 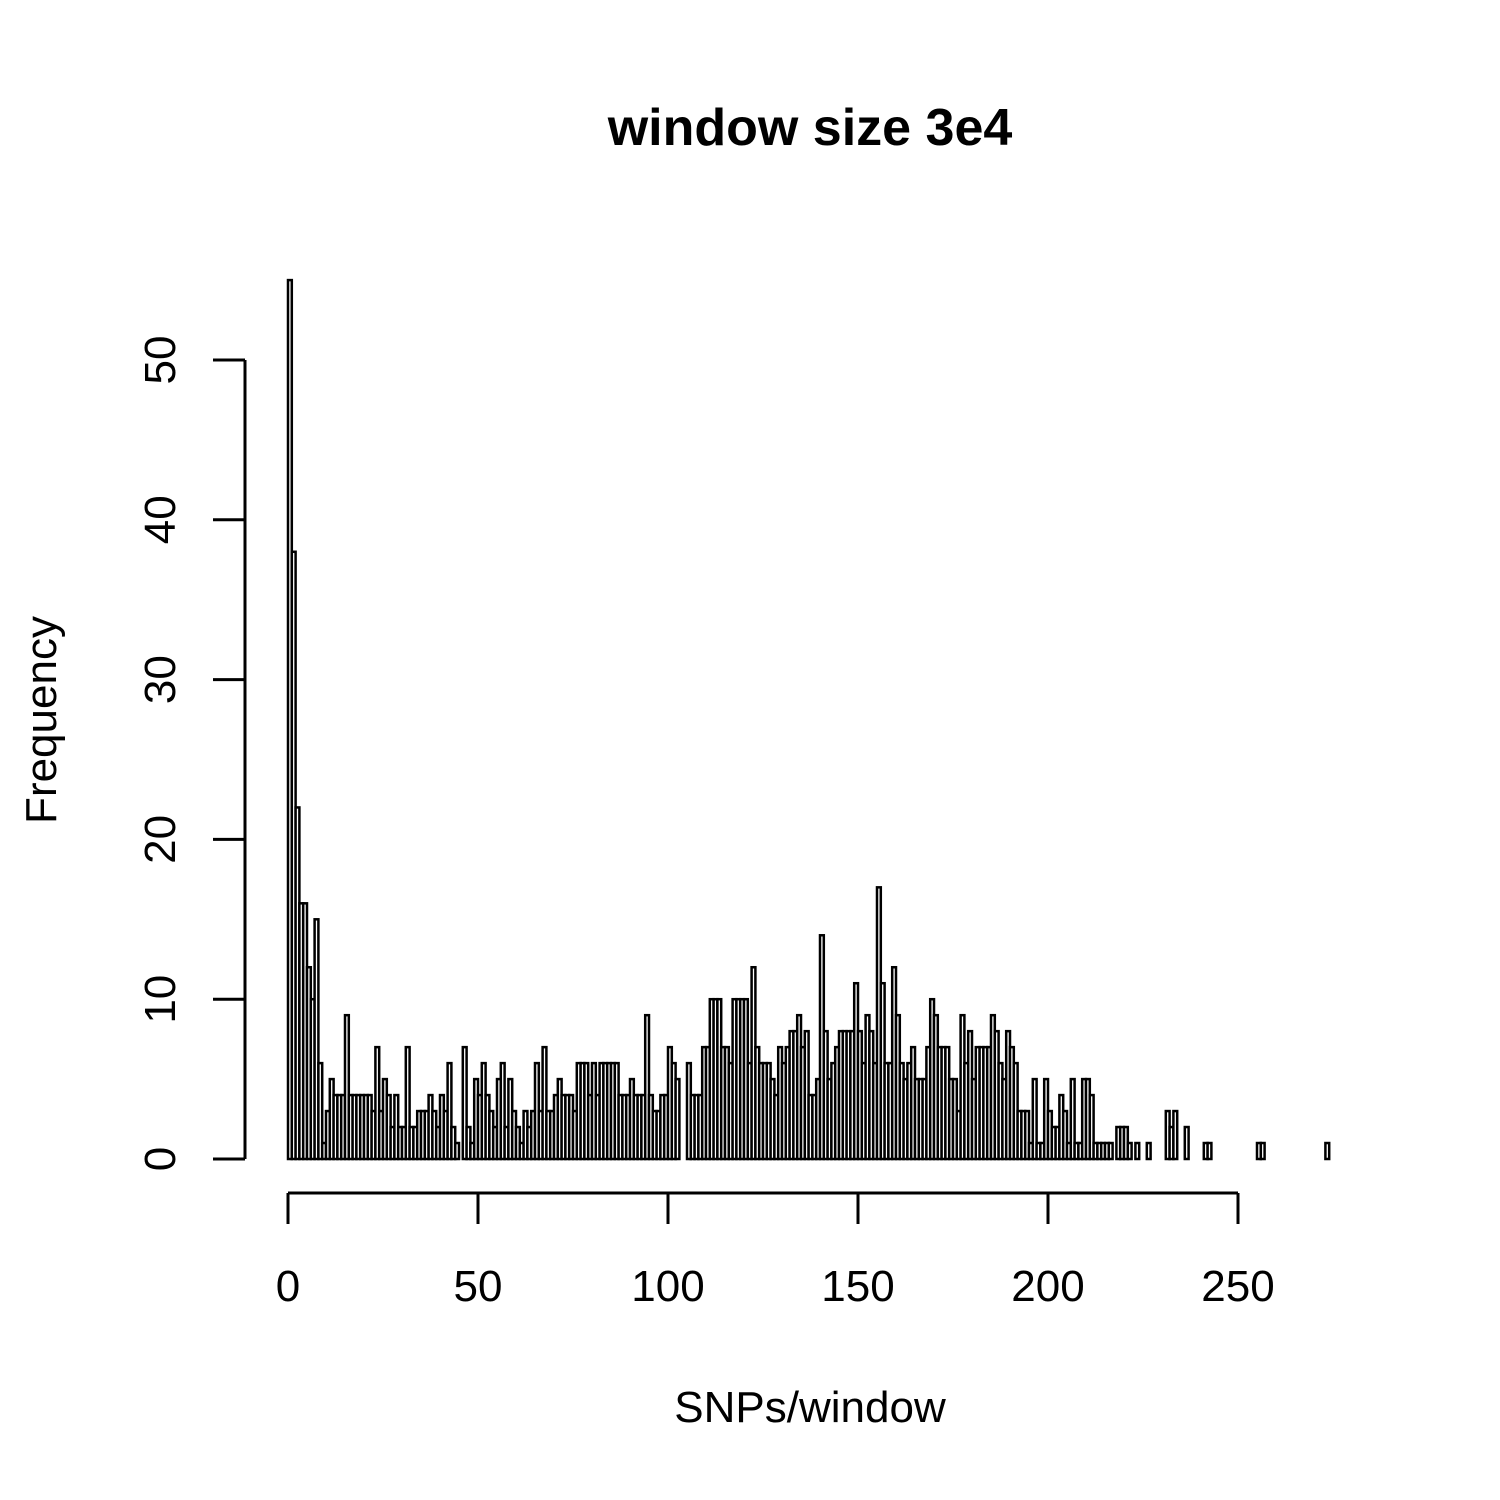 I want to click on y-axis-ticks: 0 10 20 30 40 50, so click(x=190, y=753).